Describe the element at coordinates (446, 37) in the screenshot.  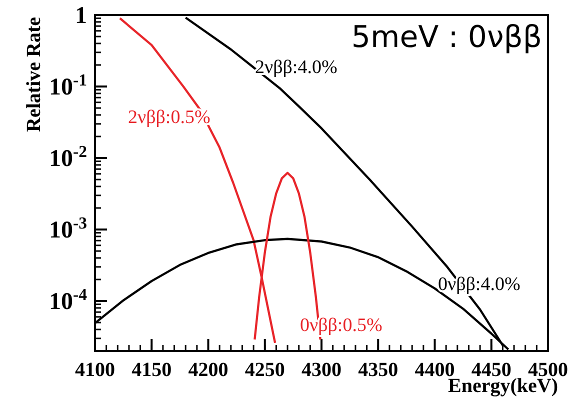
I see `annotation: 5meV : 0νββ` at that location.